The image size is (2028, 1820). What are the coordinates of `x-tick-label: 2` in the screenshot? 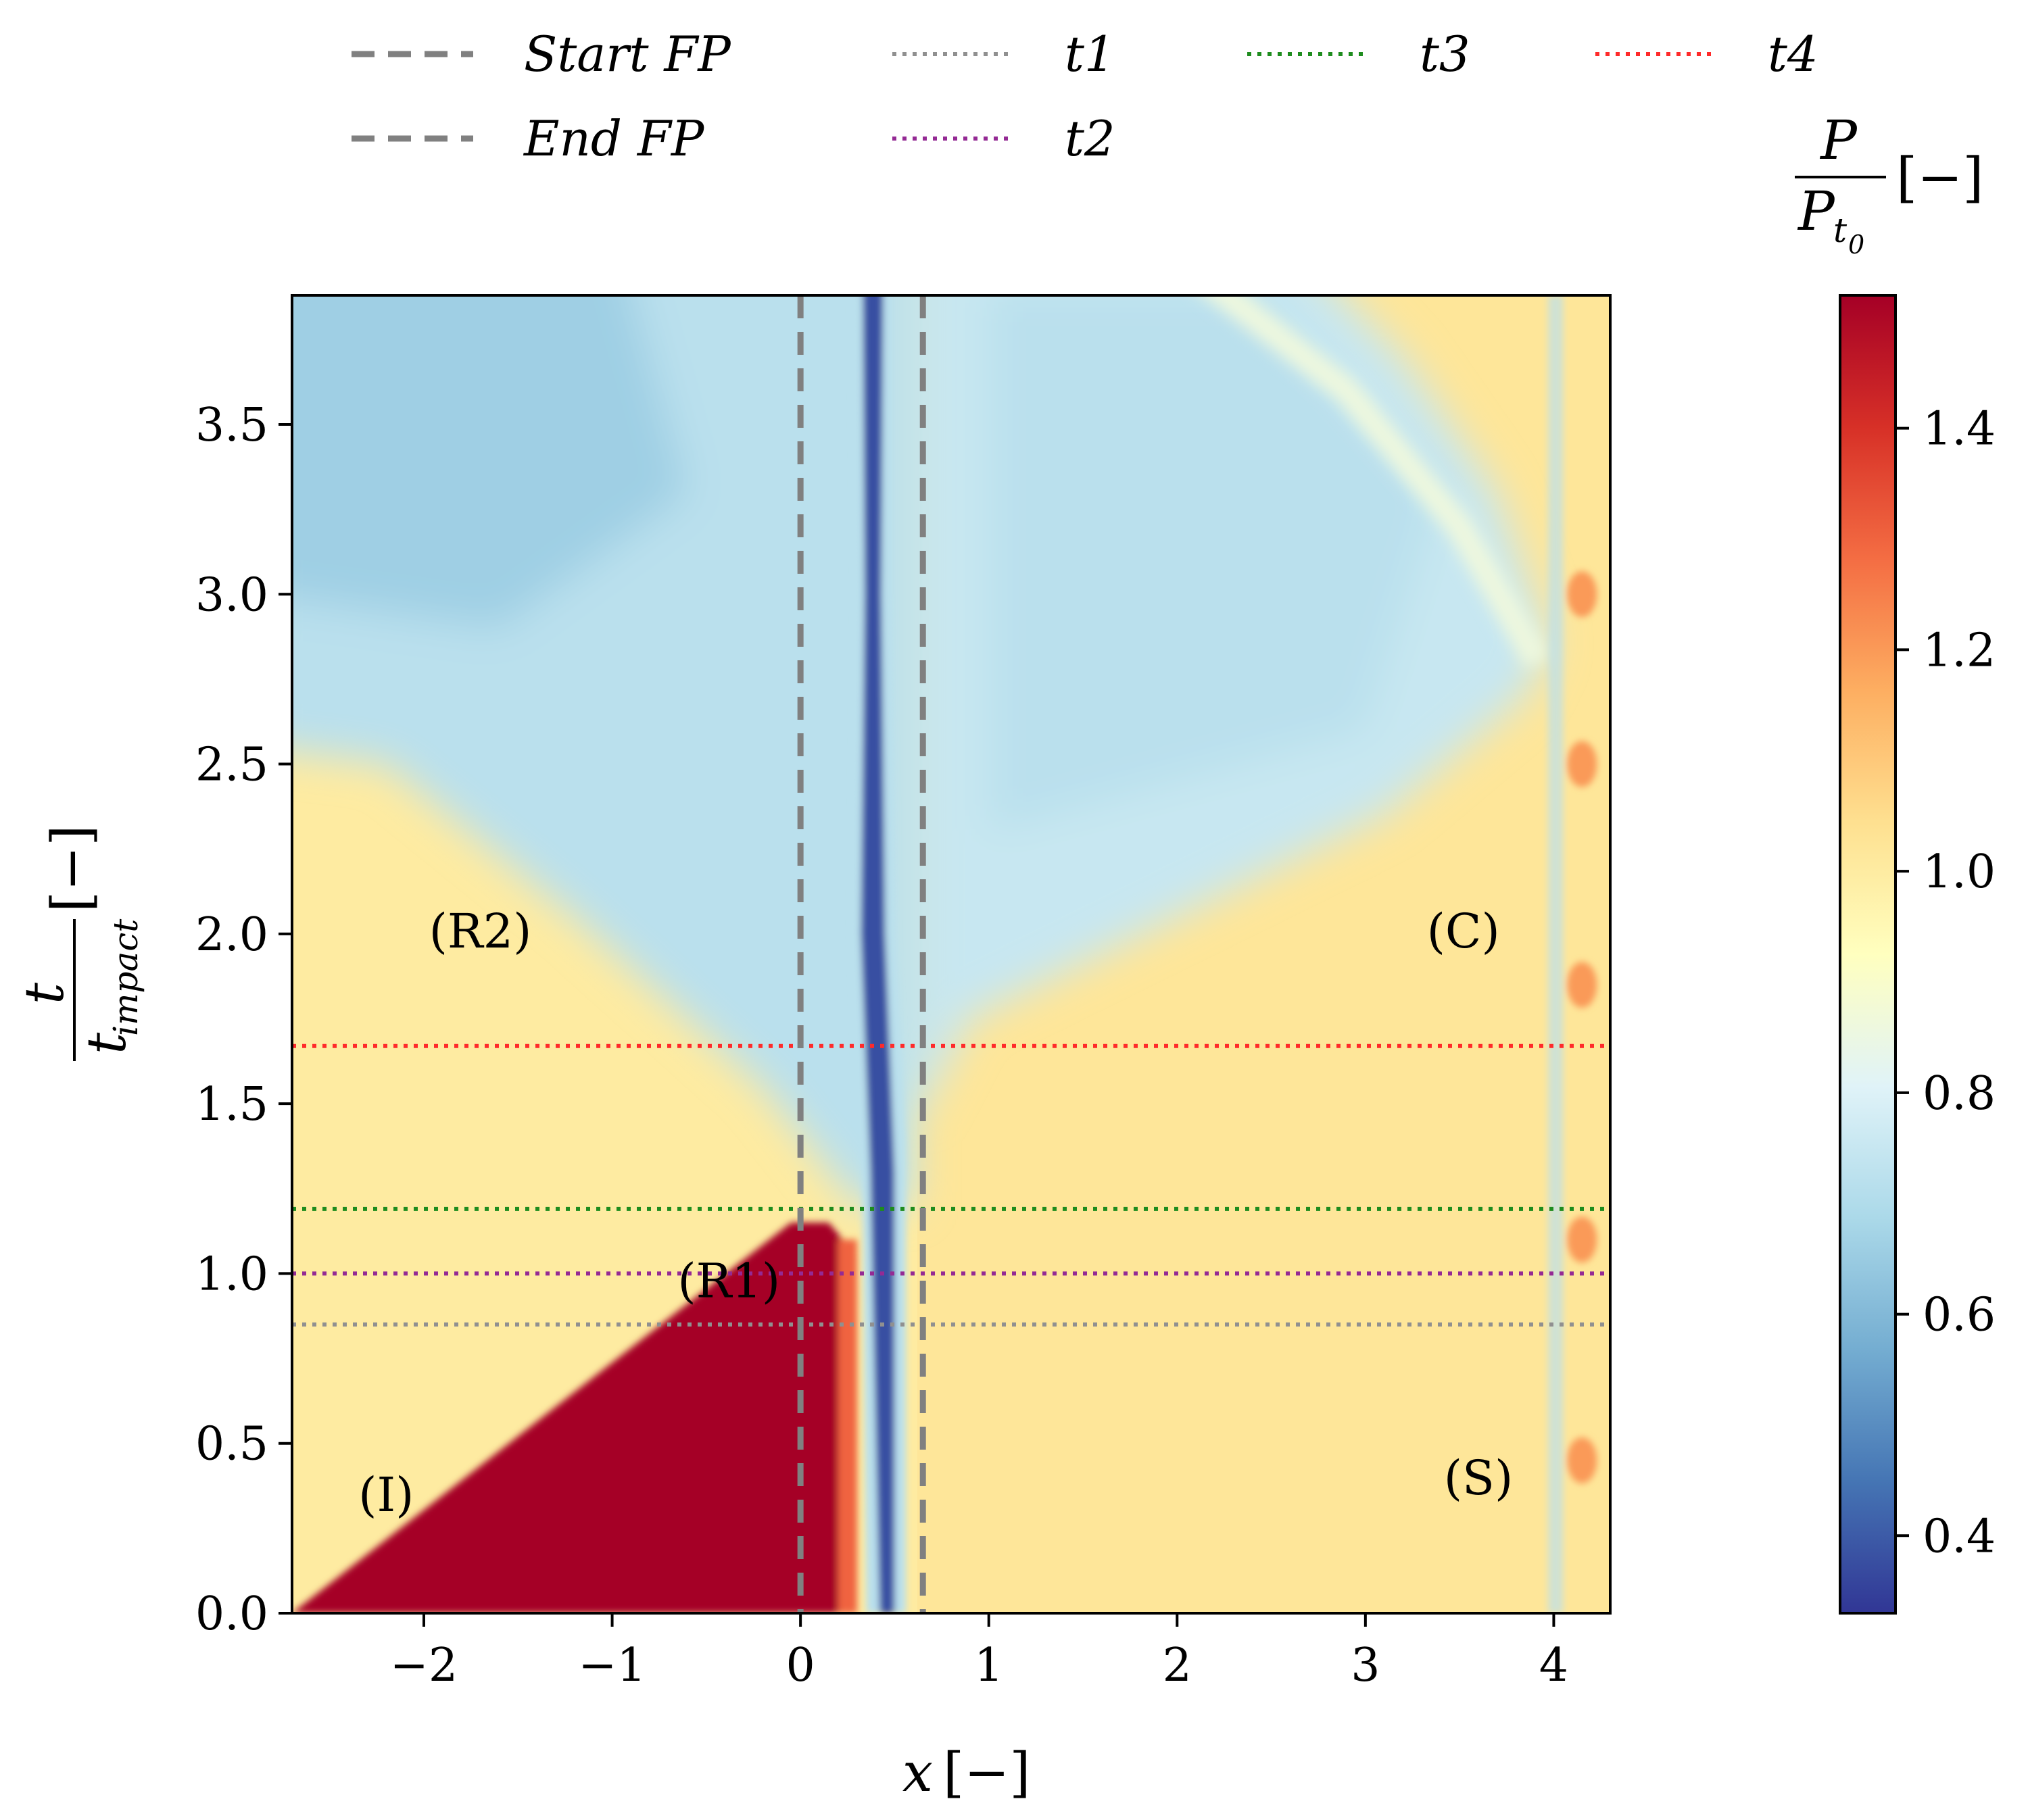 It's located at (1177, 1666).